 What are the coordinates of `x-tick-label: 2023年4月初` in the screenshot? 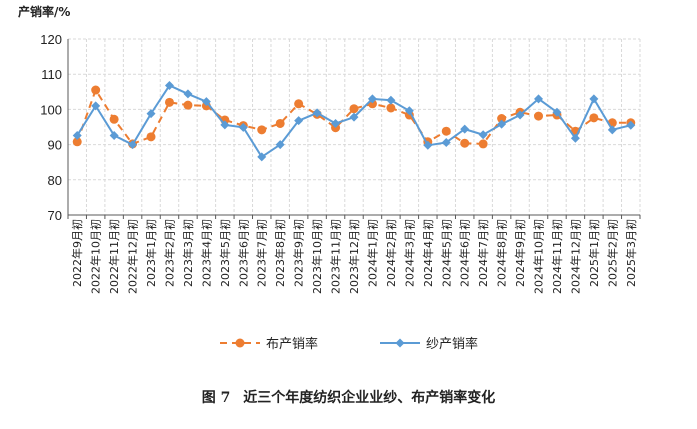 It's located at (206, 253).